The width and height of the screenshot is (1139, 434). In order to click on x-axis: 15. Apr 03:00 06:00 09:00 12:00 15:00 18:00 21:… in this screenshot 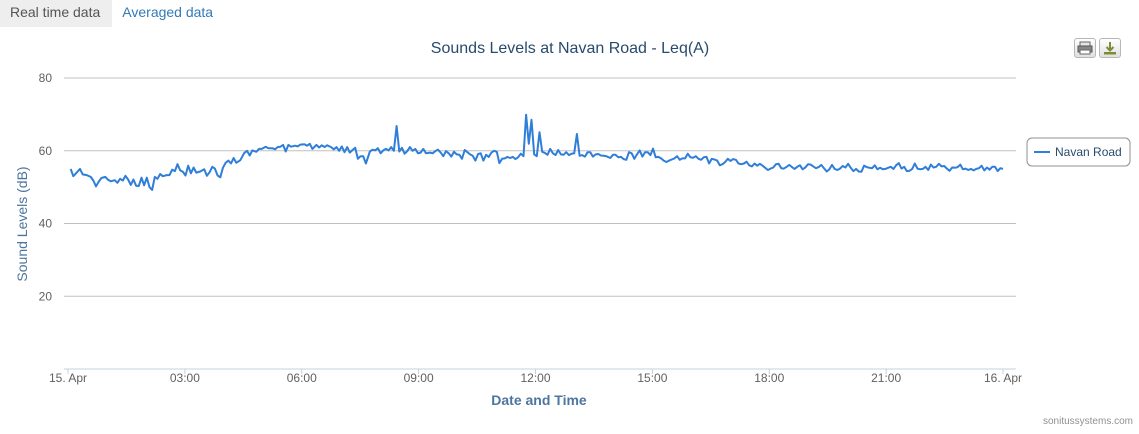, I will do `click(535, 376)`.